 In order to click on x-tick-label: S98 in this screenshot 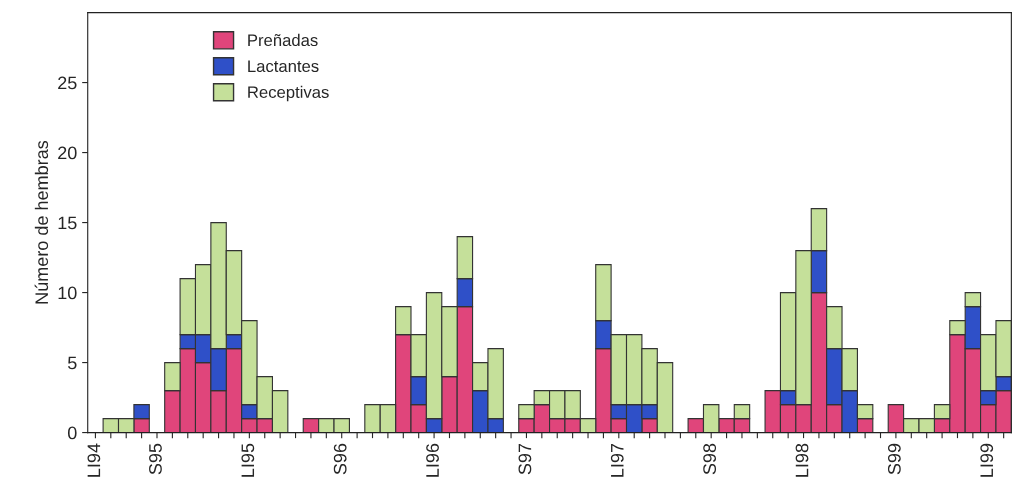, I will do `click(710, 459)`.